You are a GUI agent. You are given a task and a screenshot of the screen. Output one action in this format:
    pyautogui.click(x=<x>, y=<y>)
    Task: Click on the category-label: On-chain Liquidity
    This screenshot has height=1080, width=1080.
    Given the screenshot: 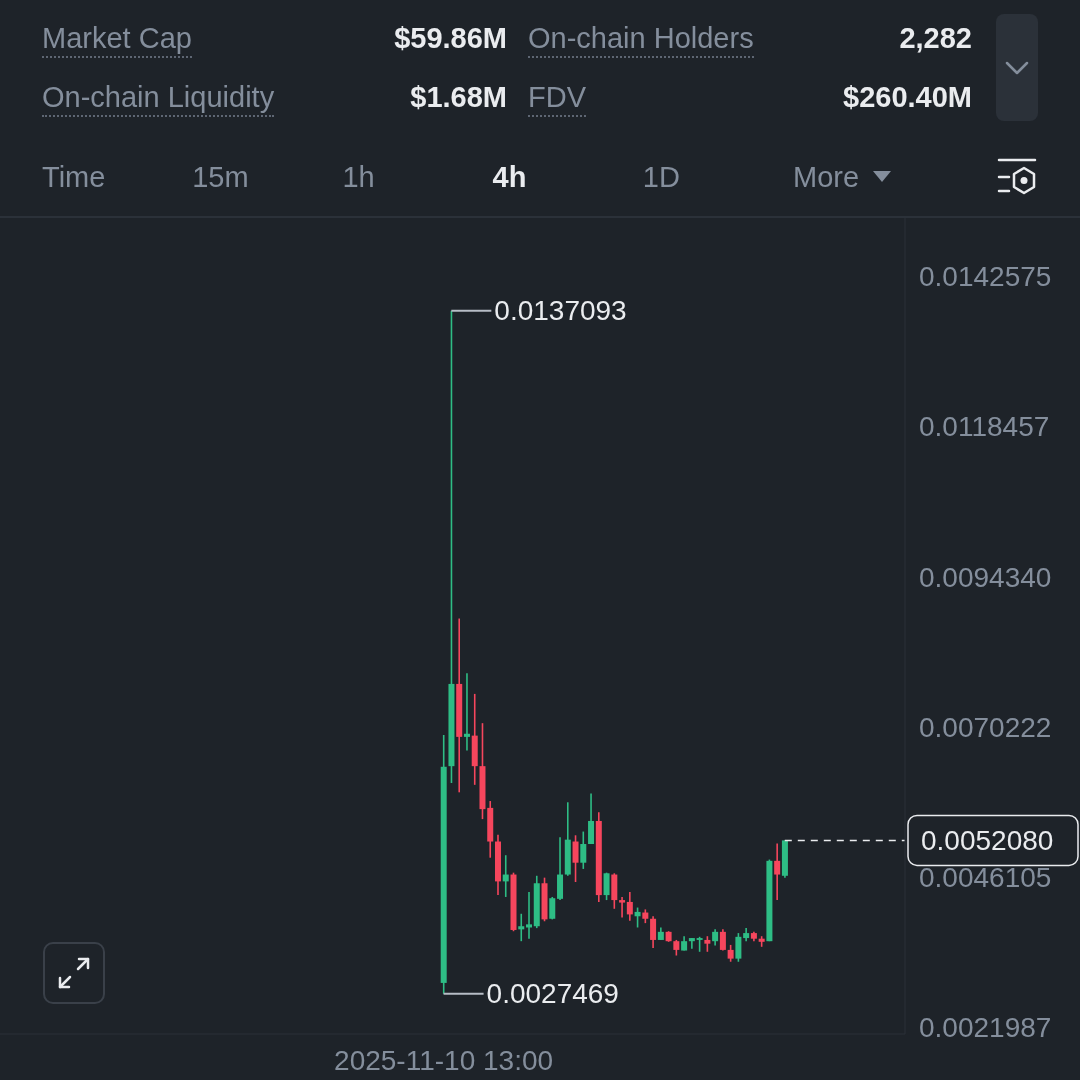 What is the action you would take?
    pyautogui.click(x=158, y=98)
    